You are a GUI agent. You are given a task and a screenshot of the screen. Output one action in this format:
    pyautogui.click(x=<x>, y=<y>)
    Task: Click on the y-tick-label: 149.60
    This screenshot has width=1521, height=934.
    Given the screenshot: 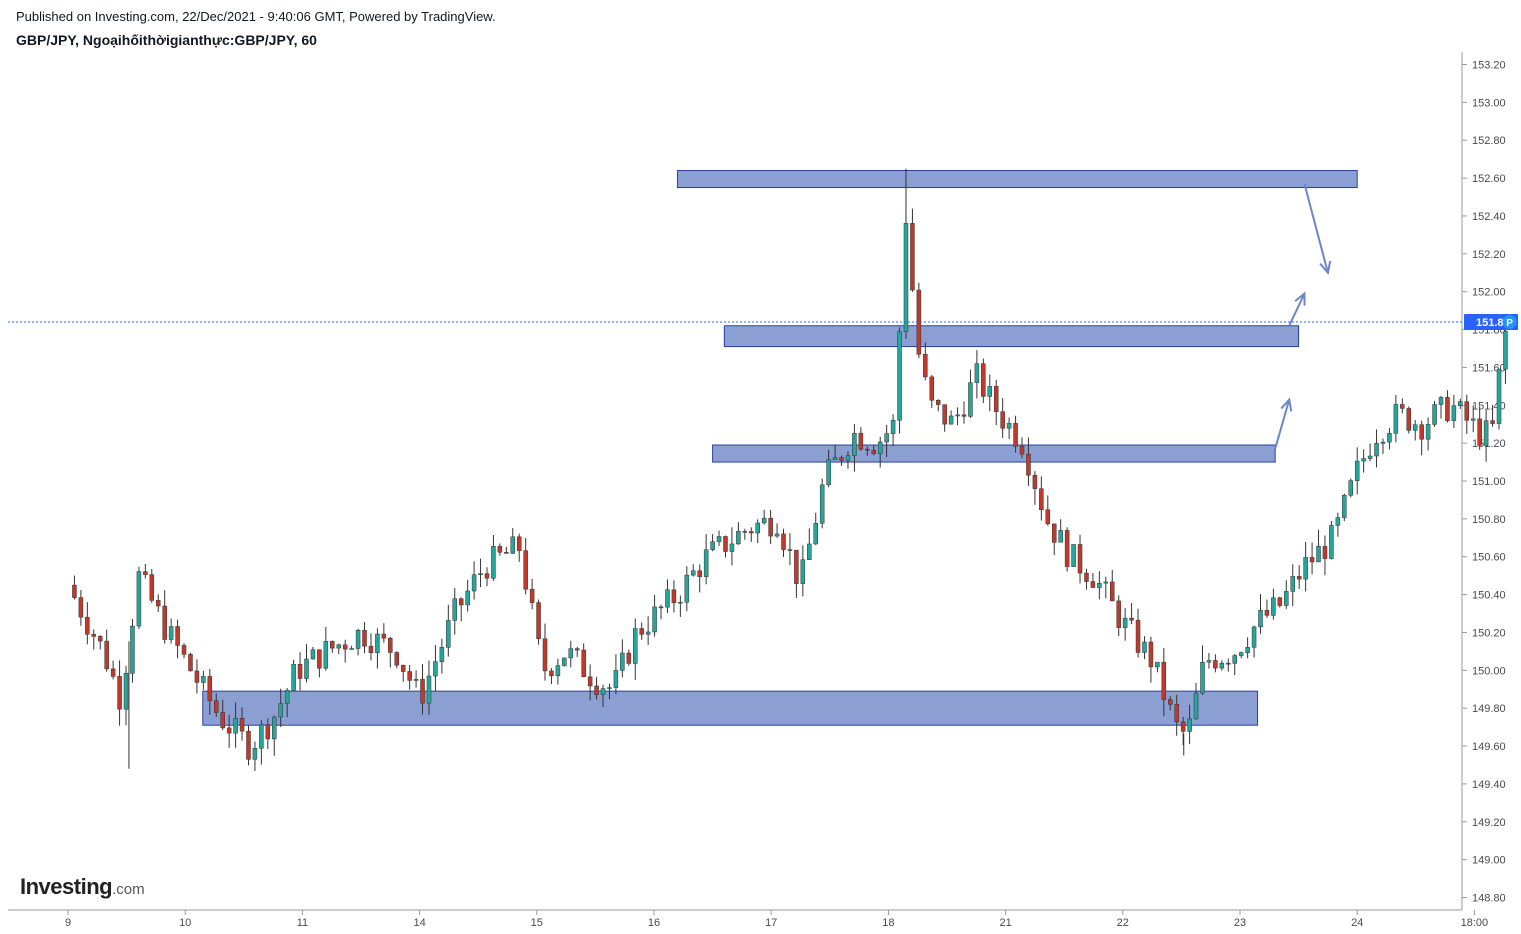 What is the action you would take?
    pyautogui.click(x=1489, y=747)
    